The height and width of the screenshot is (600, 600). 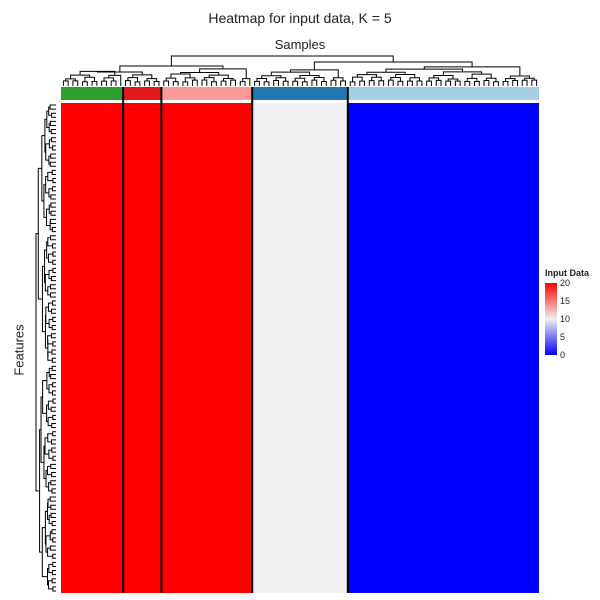 What do you see at coordinates (45, 348) in the screenshot?
I see `row-dendrogram` at bounding box center [45, 348].